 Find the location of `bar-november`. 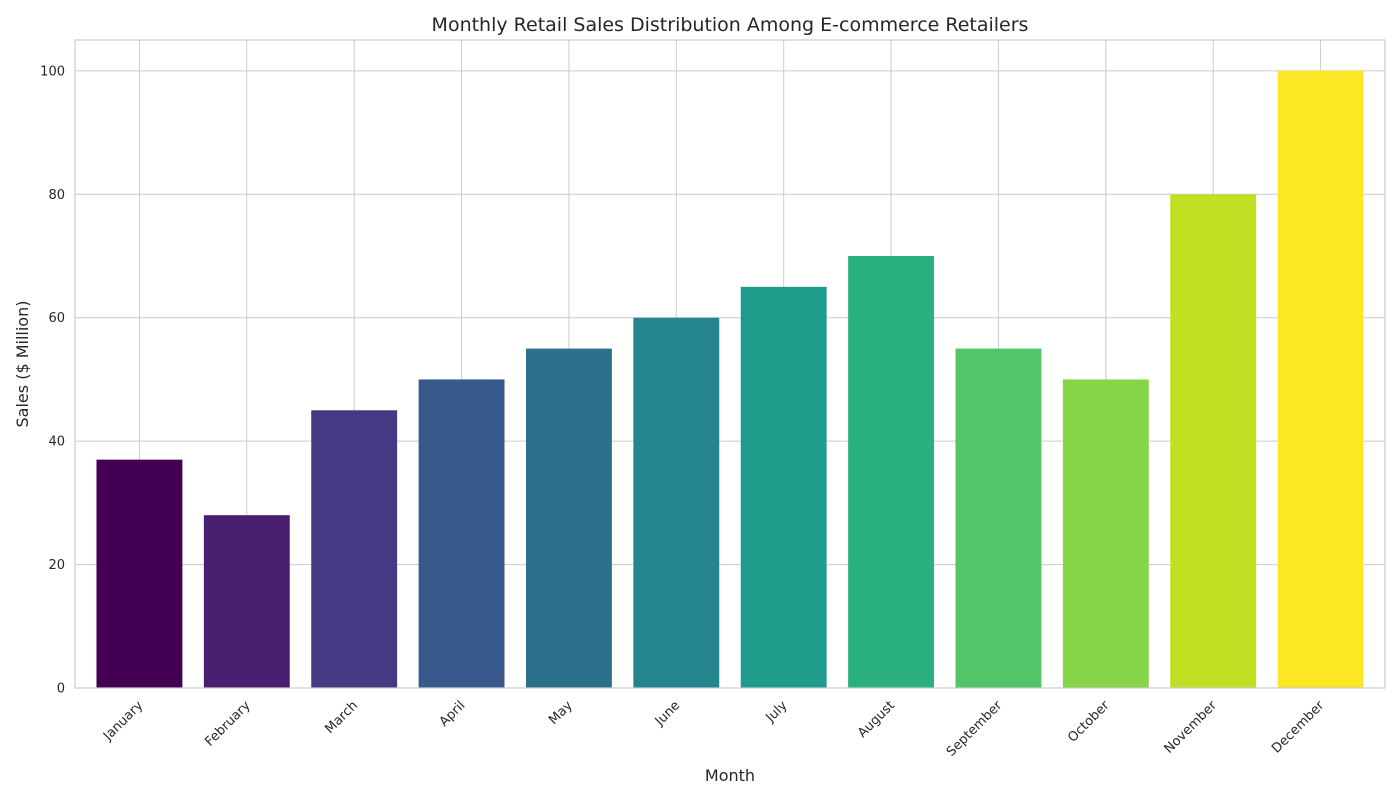

bar-november is located at coordinates (1213, 441).